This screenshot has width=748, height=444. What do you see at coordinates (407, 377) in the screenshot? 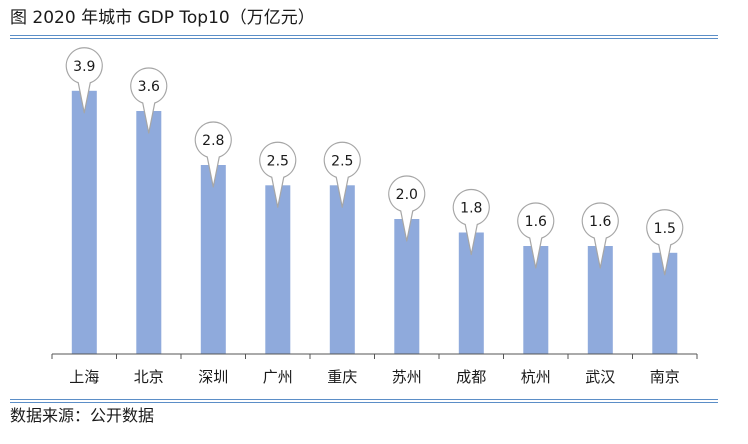
I see `x-tick-label: 苏州` at bounding box center [407, 377].